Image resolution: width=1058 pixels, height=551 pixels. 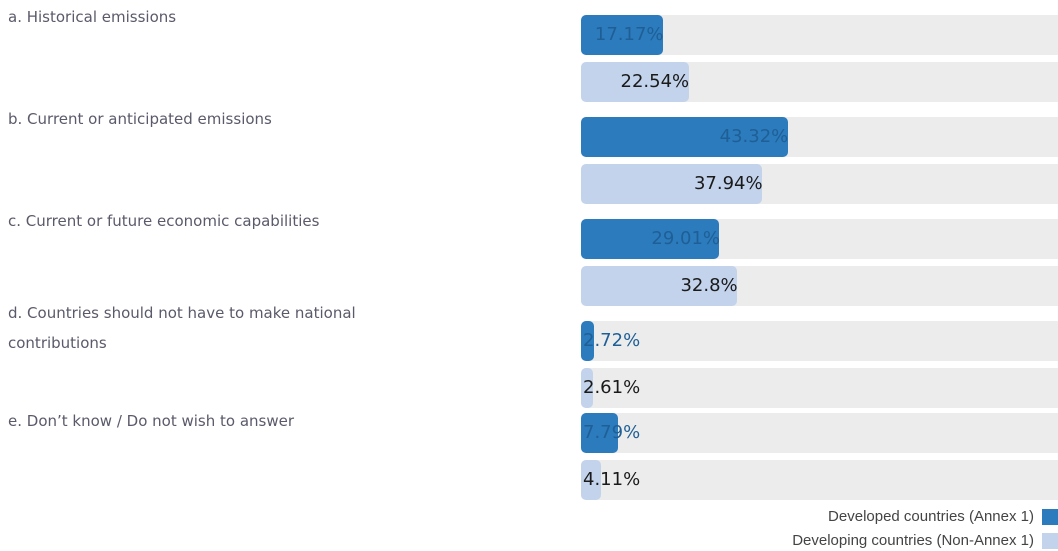 I want to click on value-label-historical-developing: 22.54%, so click(x=655, y=81).